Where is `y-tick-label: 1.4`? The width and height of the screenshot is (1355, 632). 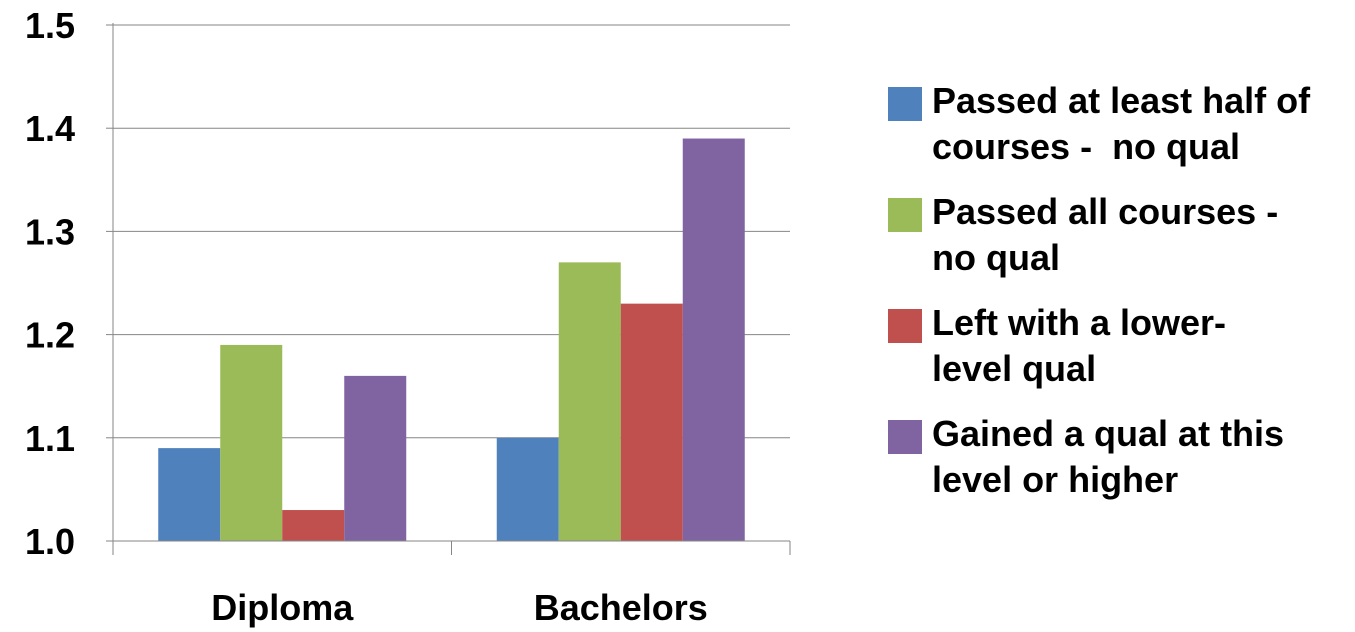 y-tick-label: 1.4 is located at coordinates (50, 128).